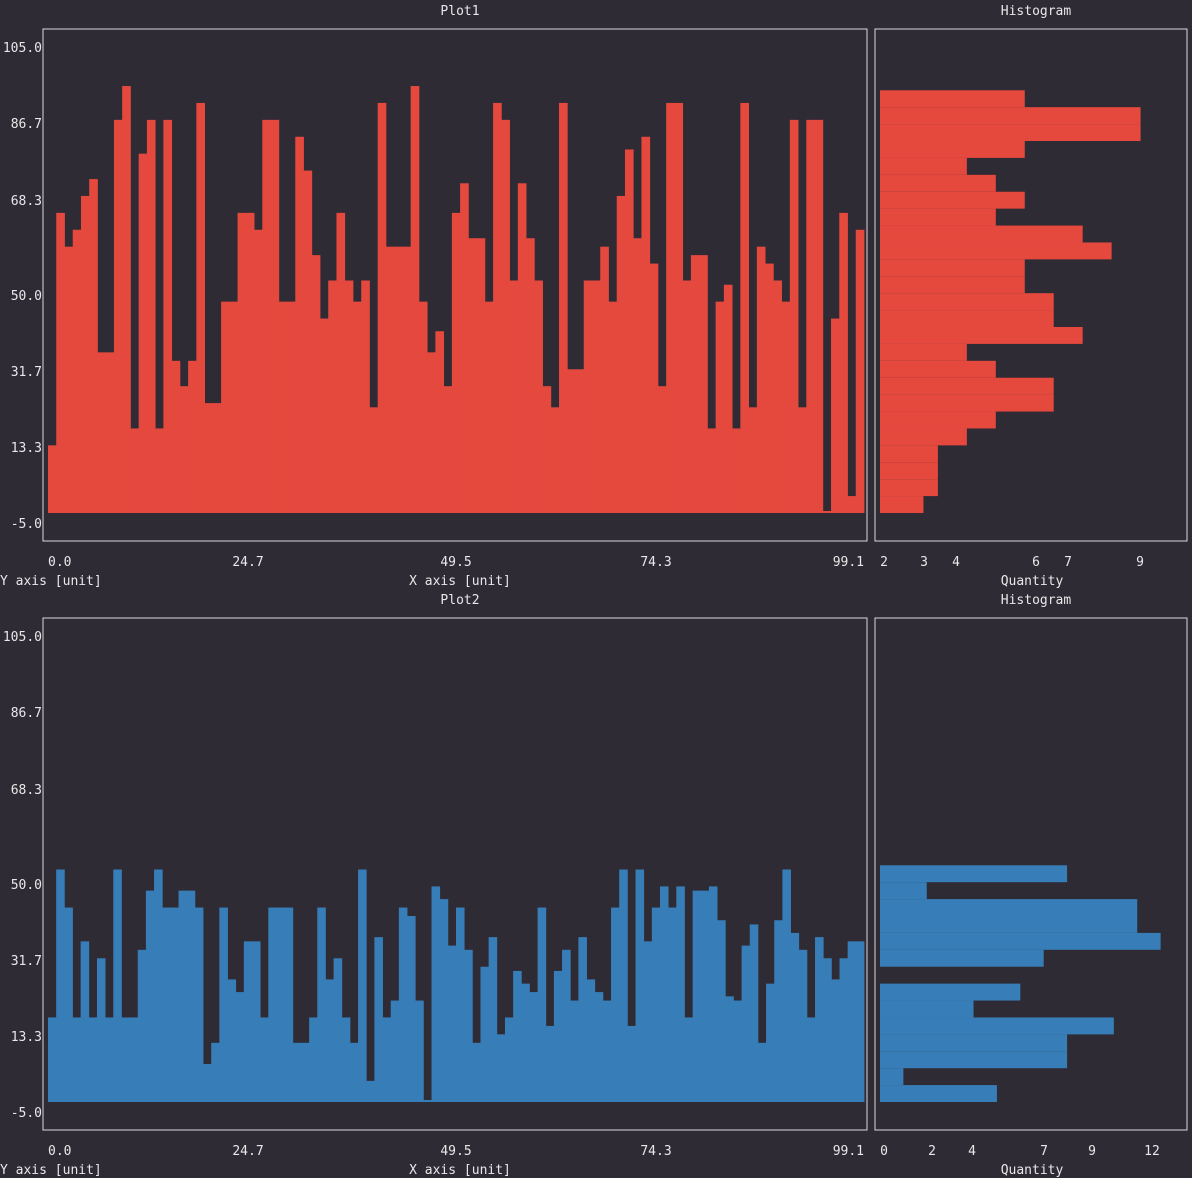 The image size is (1192, 1178). I want to click on plot1-y-tick: 50.0, so click(26, 296).